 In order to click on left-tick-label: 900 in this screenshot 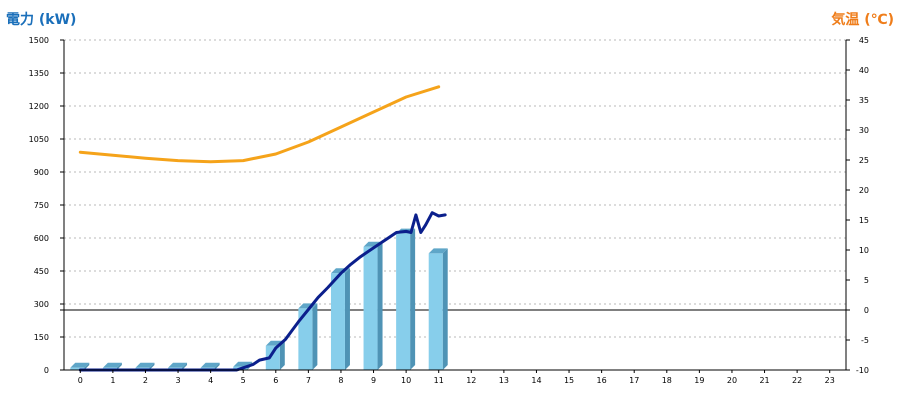, I will do `click(41, 172)`.